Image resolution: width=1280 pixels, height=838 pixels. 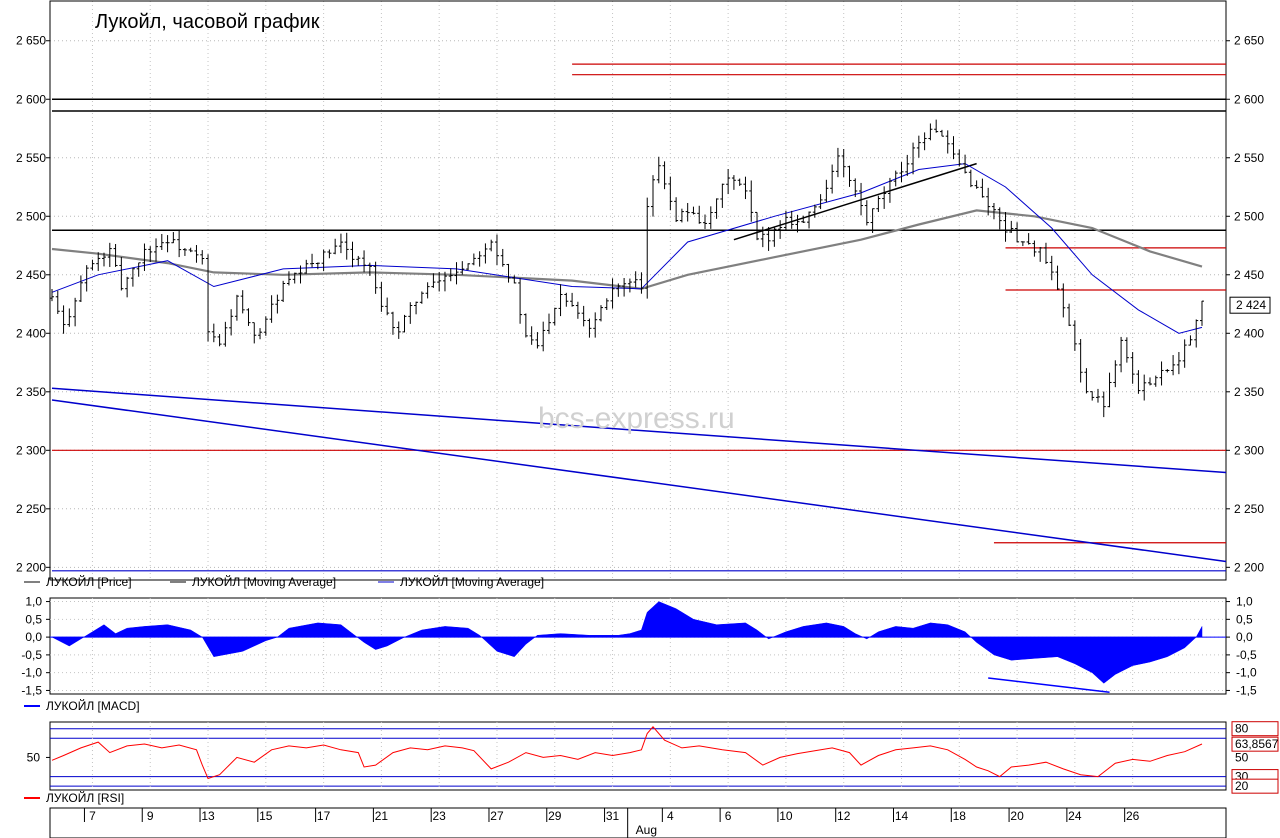 I want to click on date-tick-label: 29, so click(x=555, y=816).